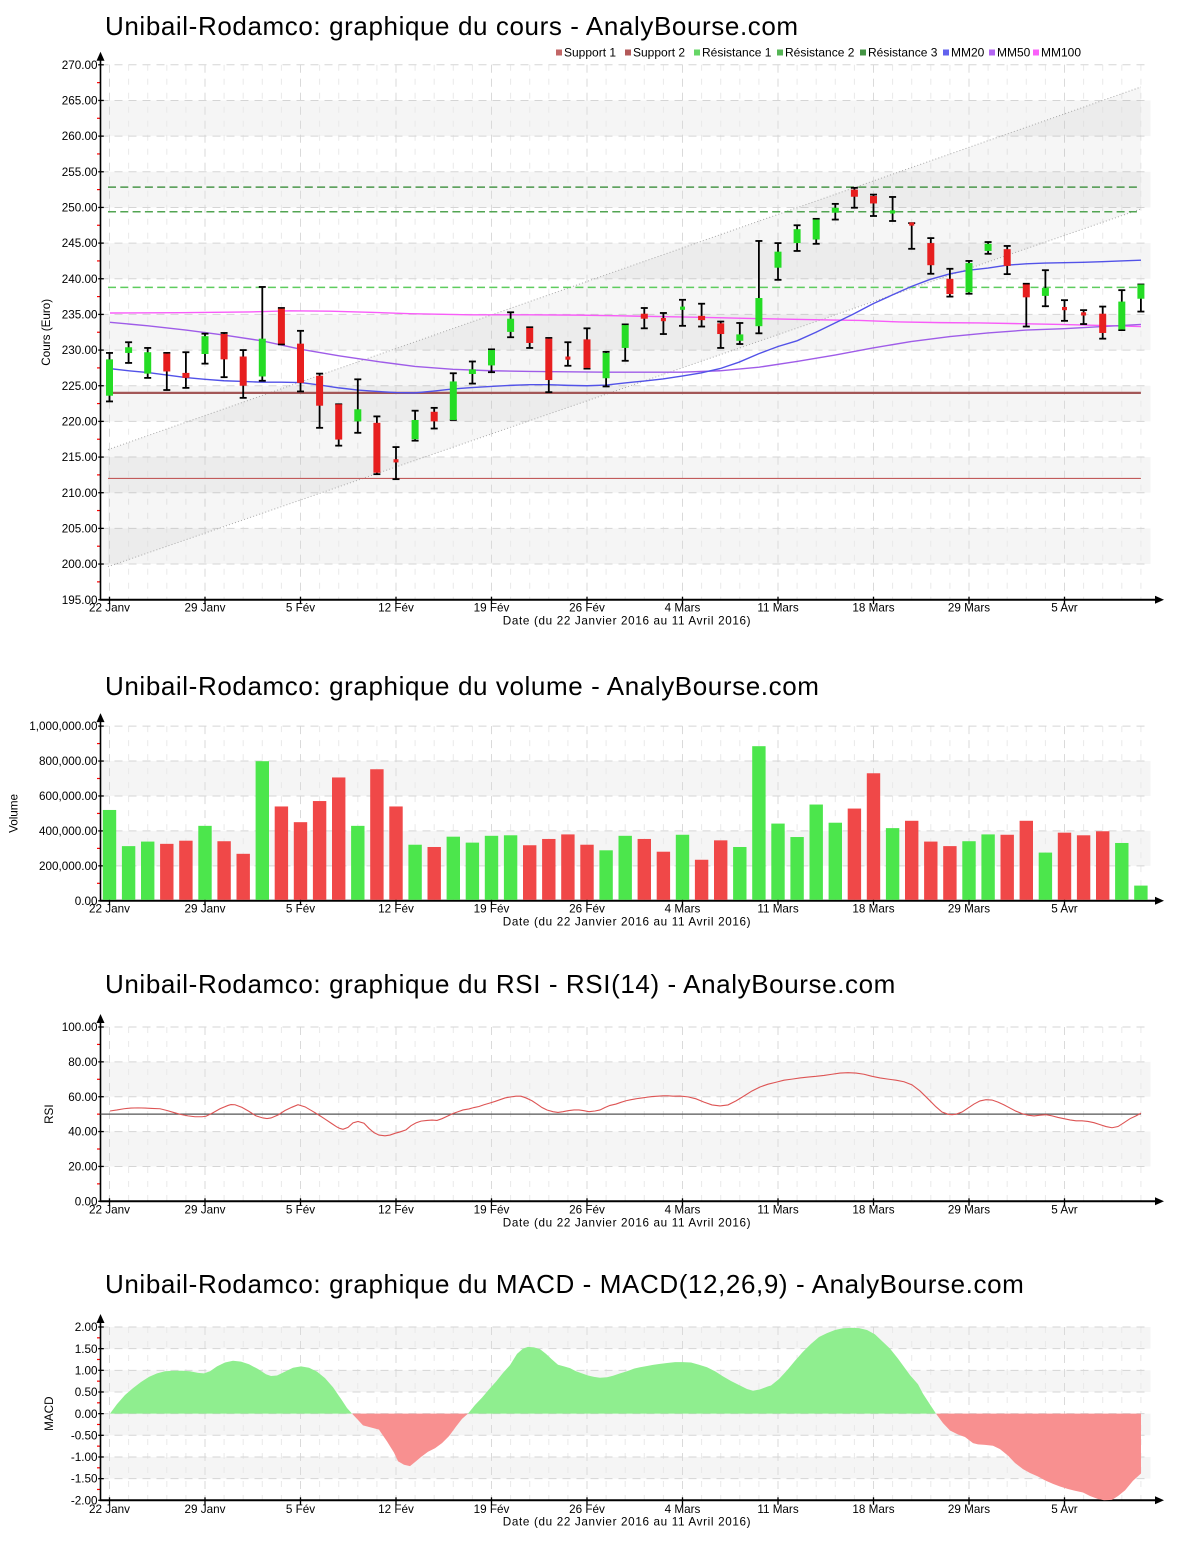  Describe the element at coordinates (49, 1413) in the screenshot. I see `svg-text: MACD` at that location.